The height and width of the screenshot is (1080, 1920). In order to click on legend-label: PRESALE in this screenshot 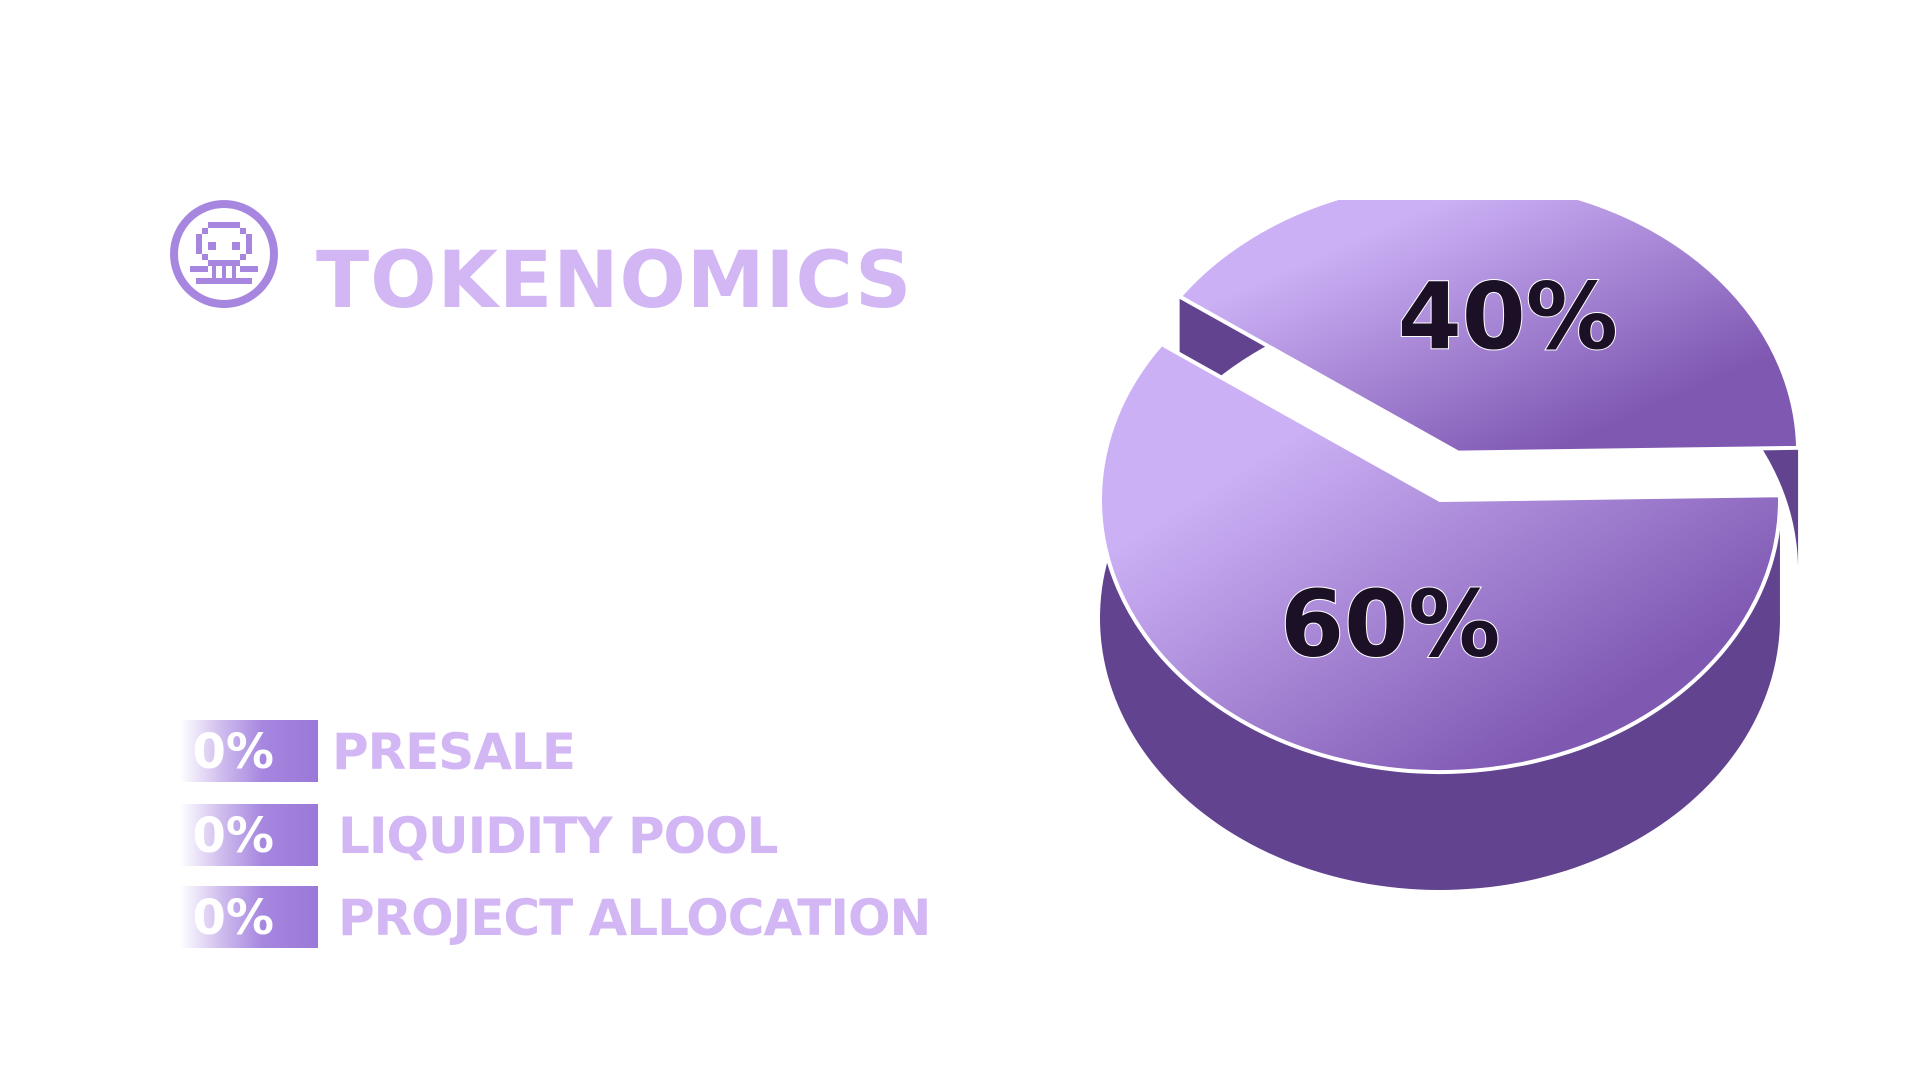, I will do `click(454, 752)`.